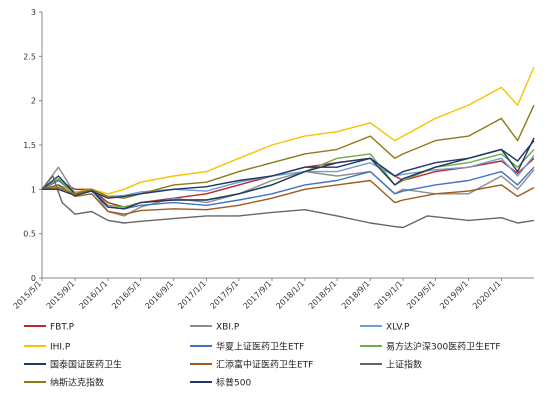 This screenshot has height=400, width=551. Describe the element at coordinates (29, 145) in the screenshot. I see `y-tick-label: 1.5` at that location.